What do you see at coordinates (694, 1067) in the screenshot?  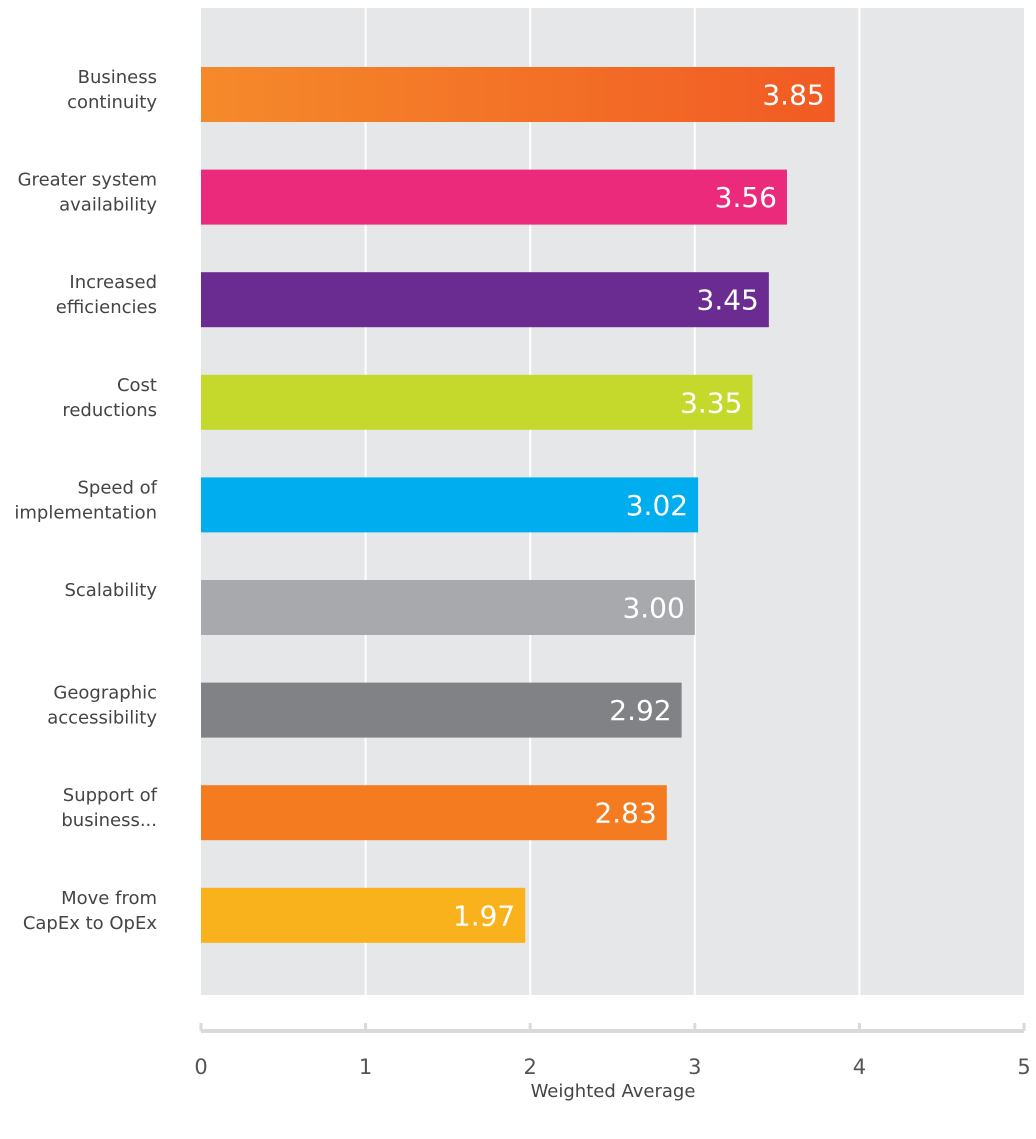 I see `x-tick-label: 3` at bounding box center [694, 1067].